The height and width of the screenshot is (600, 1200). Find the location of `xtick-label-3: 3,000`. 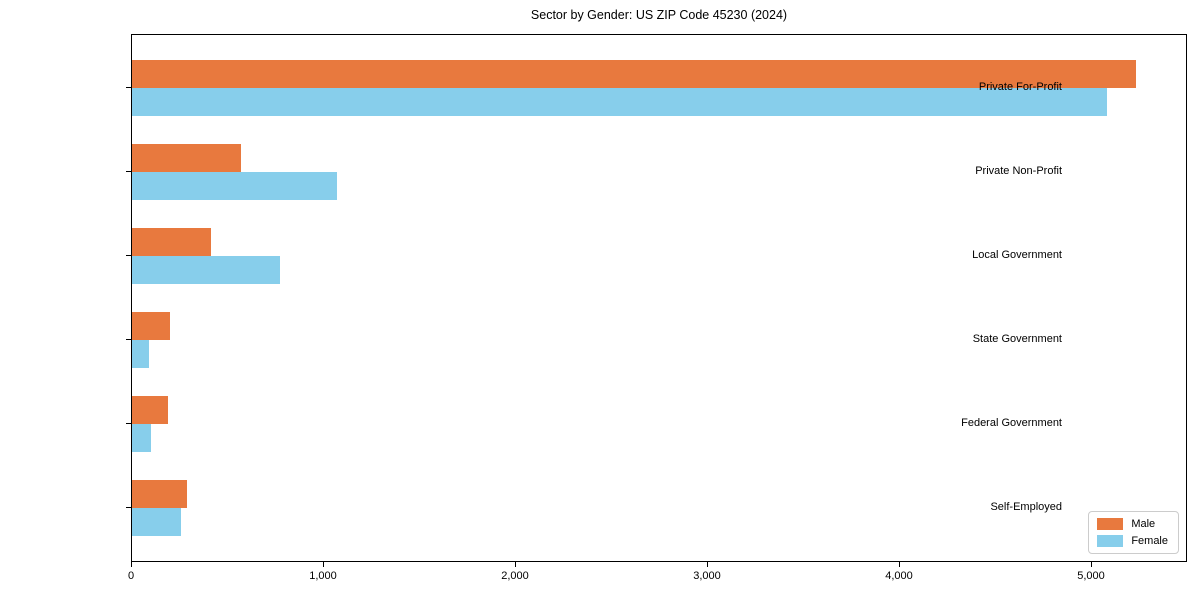

xtick-label-3: 3,000 is located at coordinates (707, 576).